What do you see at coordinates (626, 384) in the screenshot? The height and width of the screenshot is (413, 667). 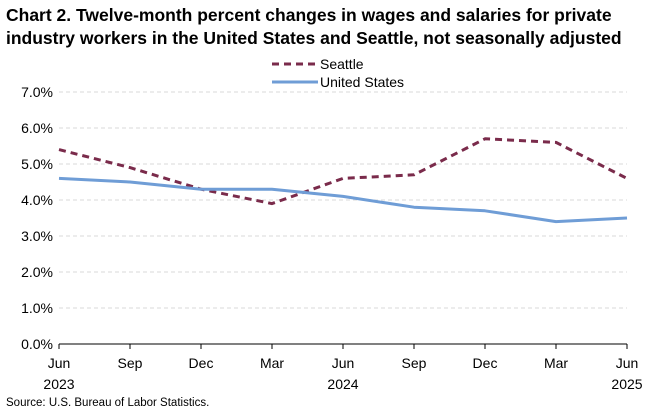 I see `x-year-label: 2025` at bounding box center [626, 384].